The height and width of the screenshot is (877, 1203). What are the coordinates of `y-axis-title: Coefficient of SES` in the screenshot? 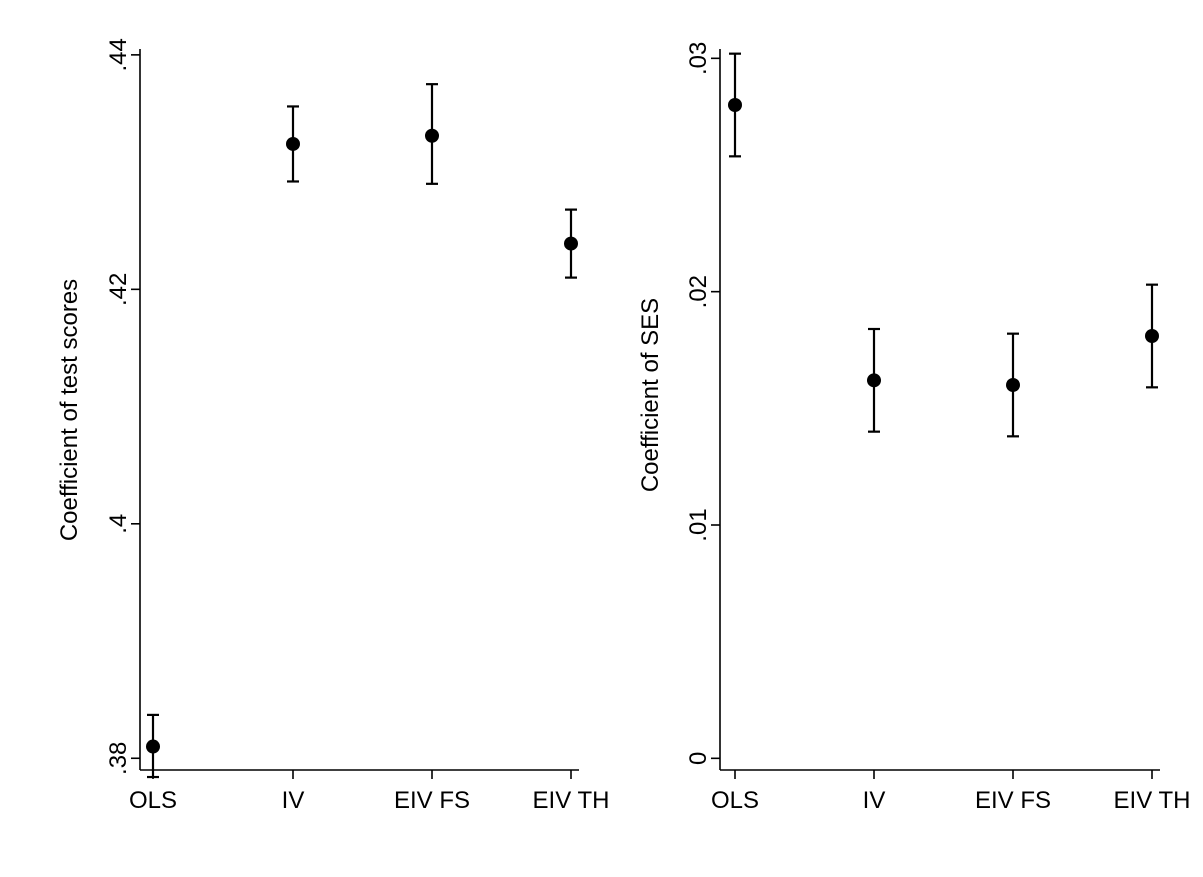 It's located at (650, 395).